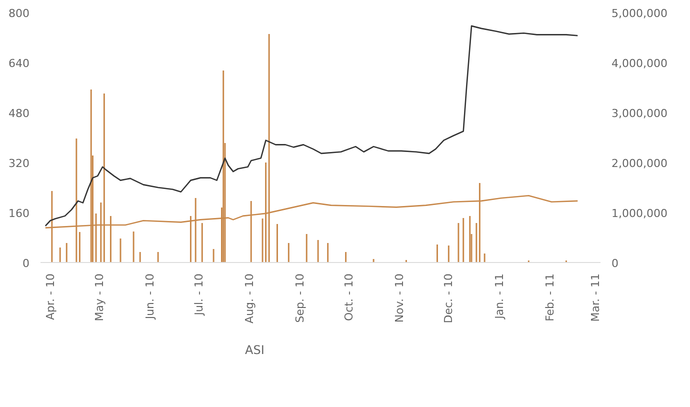 The width and height of the screenshot is (690, 407). I want to click on y2-tick-label: 0, so click(615, 263).